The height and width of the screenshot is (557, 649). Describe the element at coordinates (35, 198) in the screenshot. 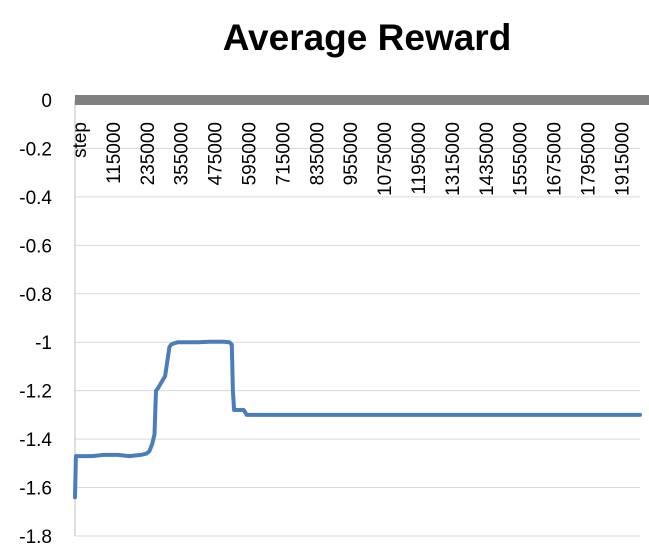

I see `y-tick-label: -0.4` at that location.